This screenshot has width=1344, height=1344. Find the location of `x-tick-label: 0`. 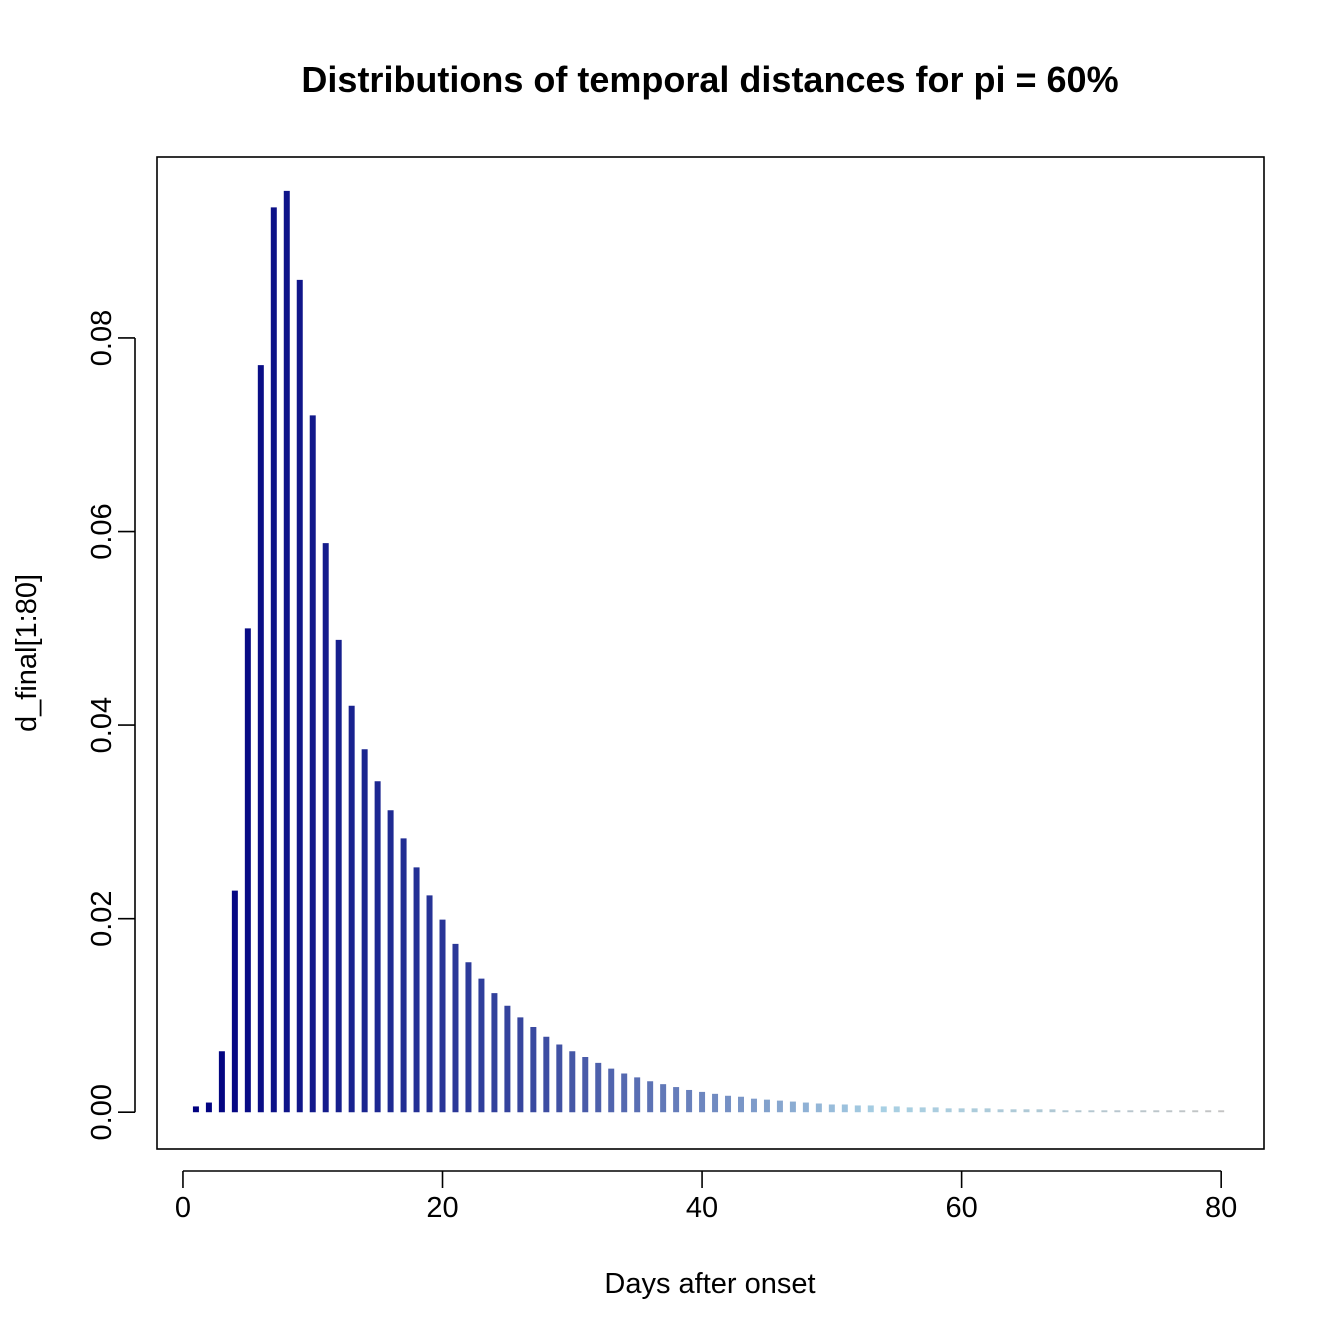

x-tick-label: 0 is located at coordinates (183, 1208).